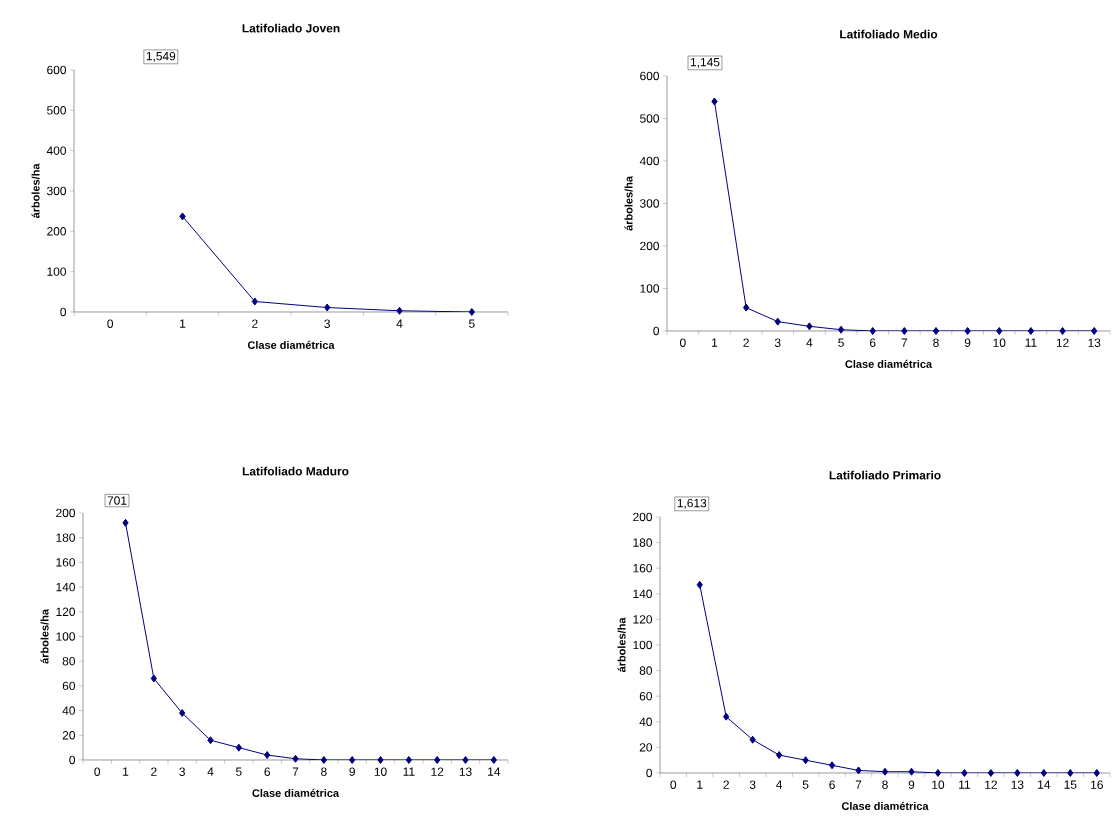  I want to click on x-tick-label: 1, so click(183, 323).